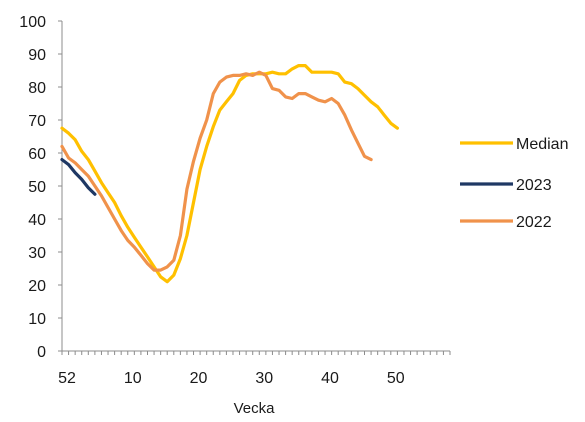  I want to click on y-tick-label: 70, so click(37, 121).